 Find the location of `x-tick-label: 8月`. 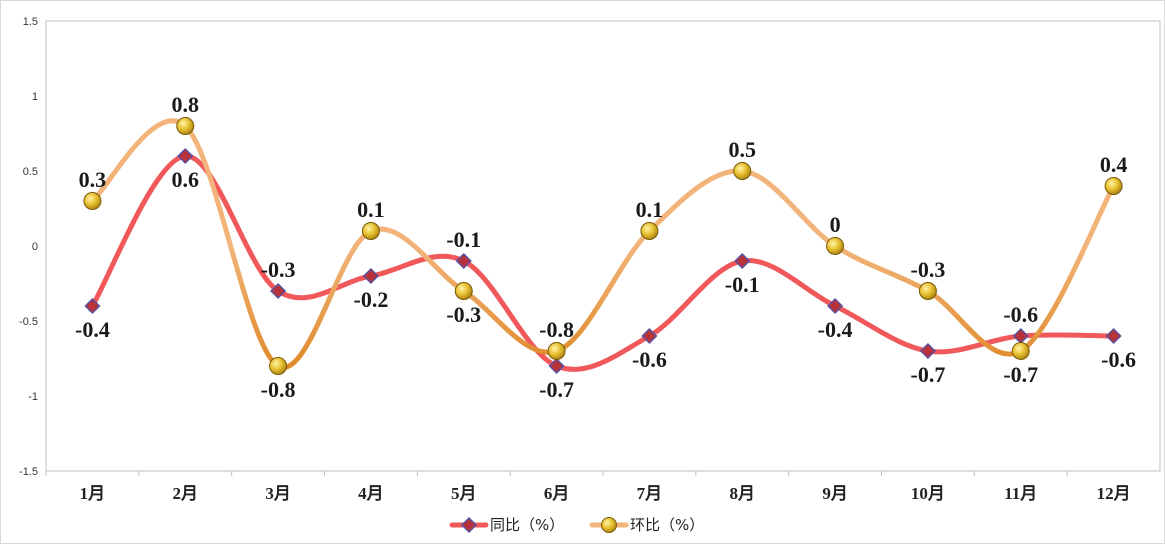

x-tick-label: 8月 is located at coordinates (743, 493).